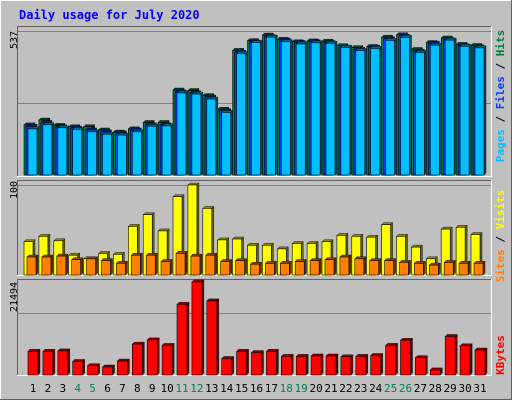 Image resolution: width=512 pixels, height=405 pixels. I want to click on x-label-day-27: 27, so click(420, 388).